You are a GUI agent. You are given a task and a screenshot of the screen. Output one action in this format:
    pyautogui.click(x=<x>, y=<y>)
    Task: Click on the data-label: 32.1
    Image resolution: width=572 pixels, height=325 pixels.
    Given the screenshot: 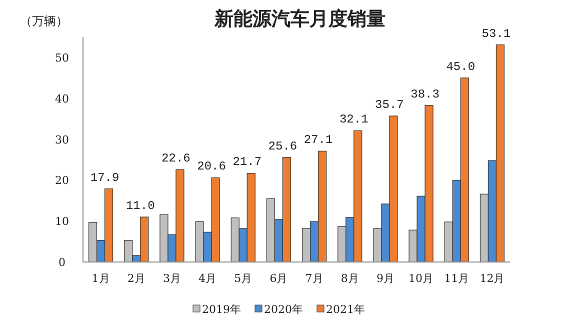 What is the action you would take?
    pyautogui.click(x=353, y=119)
    